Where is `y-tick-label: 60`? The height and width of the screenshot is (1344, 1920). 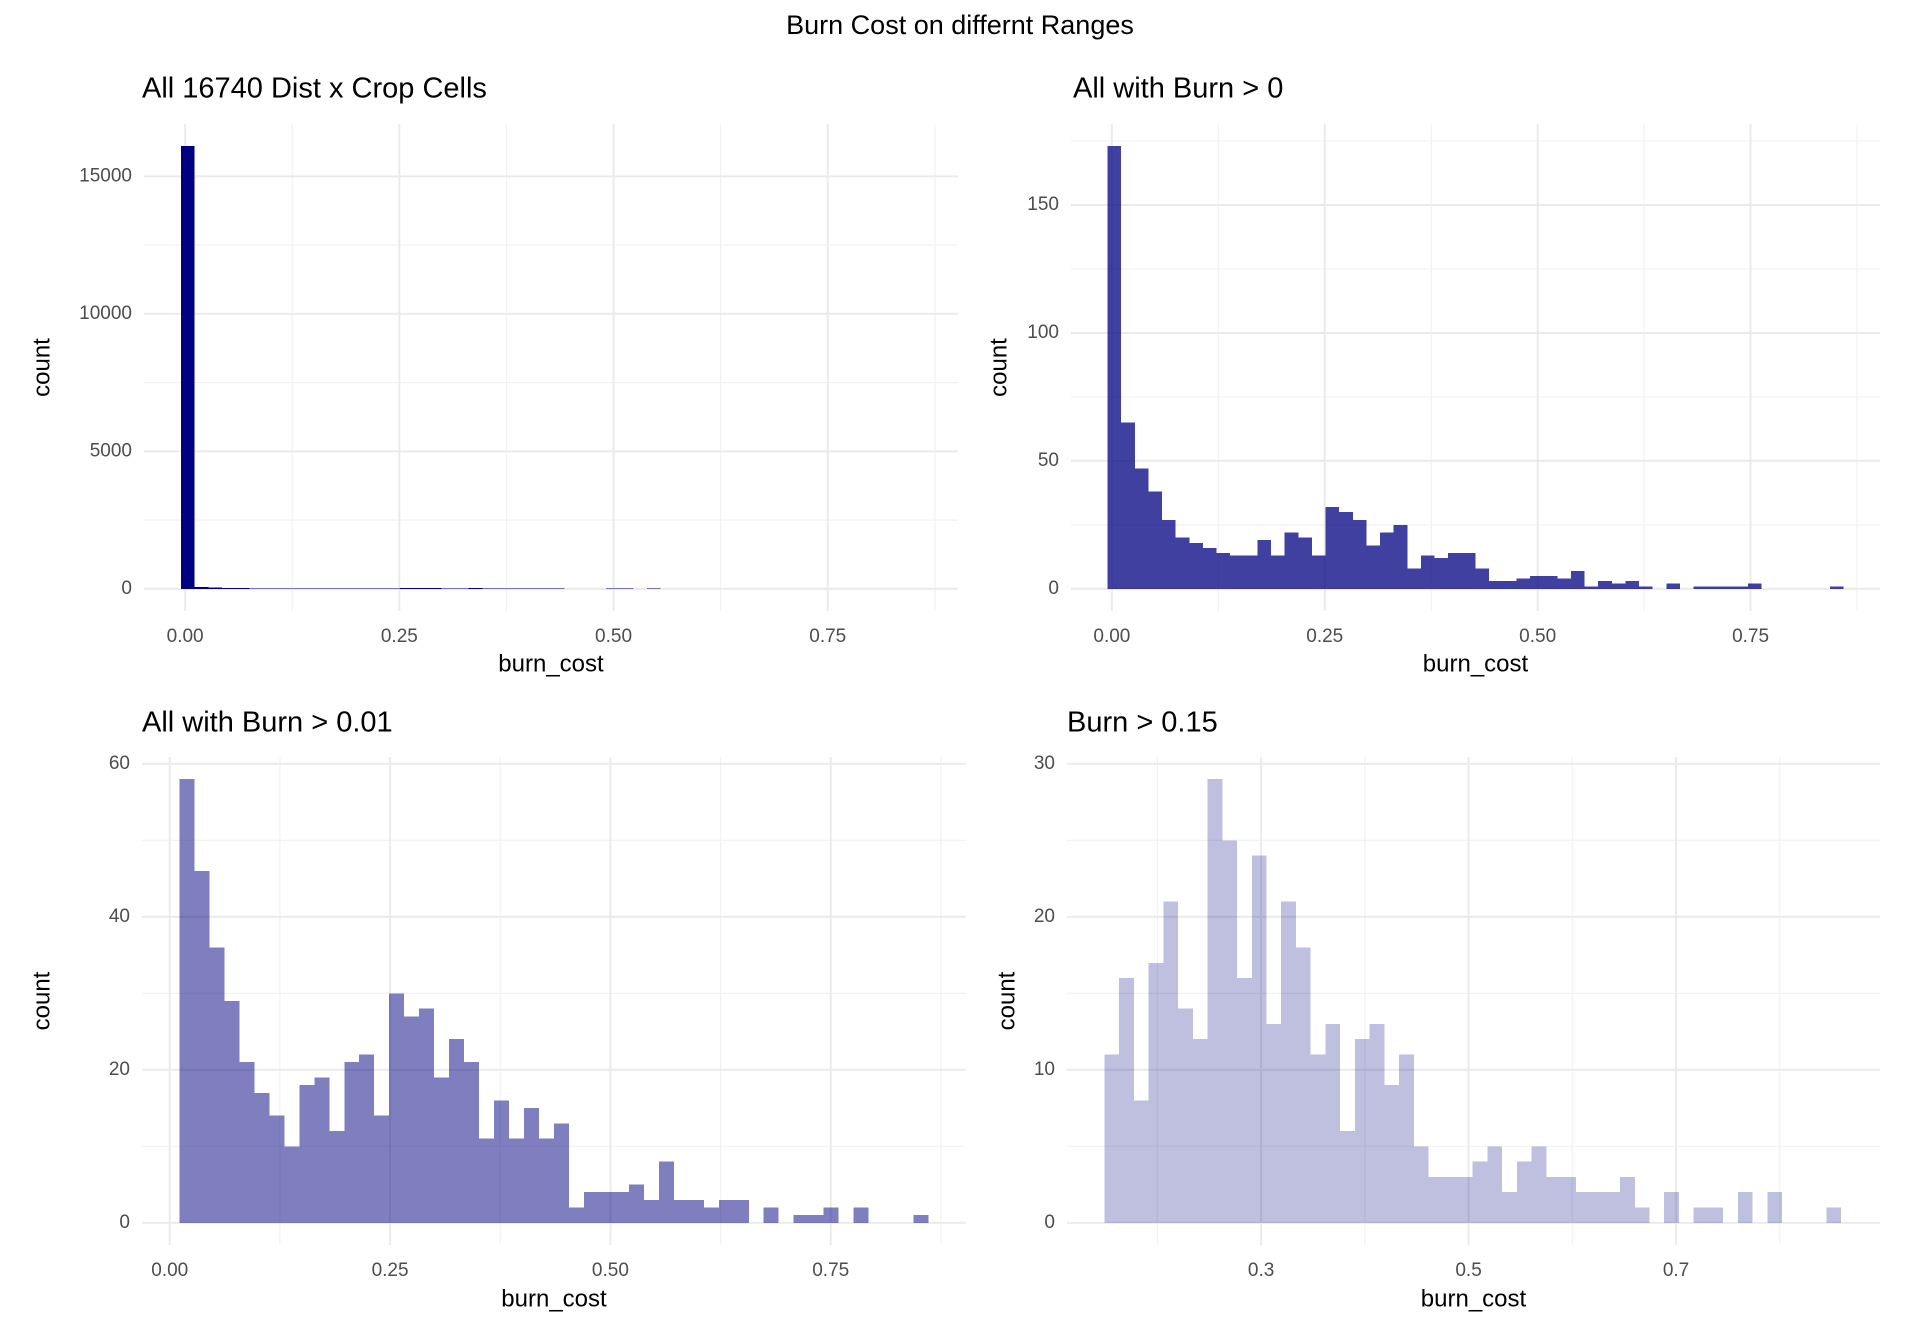 y-tick-label: 60 is located at coordinates (119, 763).